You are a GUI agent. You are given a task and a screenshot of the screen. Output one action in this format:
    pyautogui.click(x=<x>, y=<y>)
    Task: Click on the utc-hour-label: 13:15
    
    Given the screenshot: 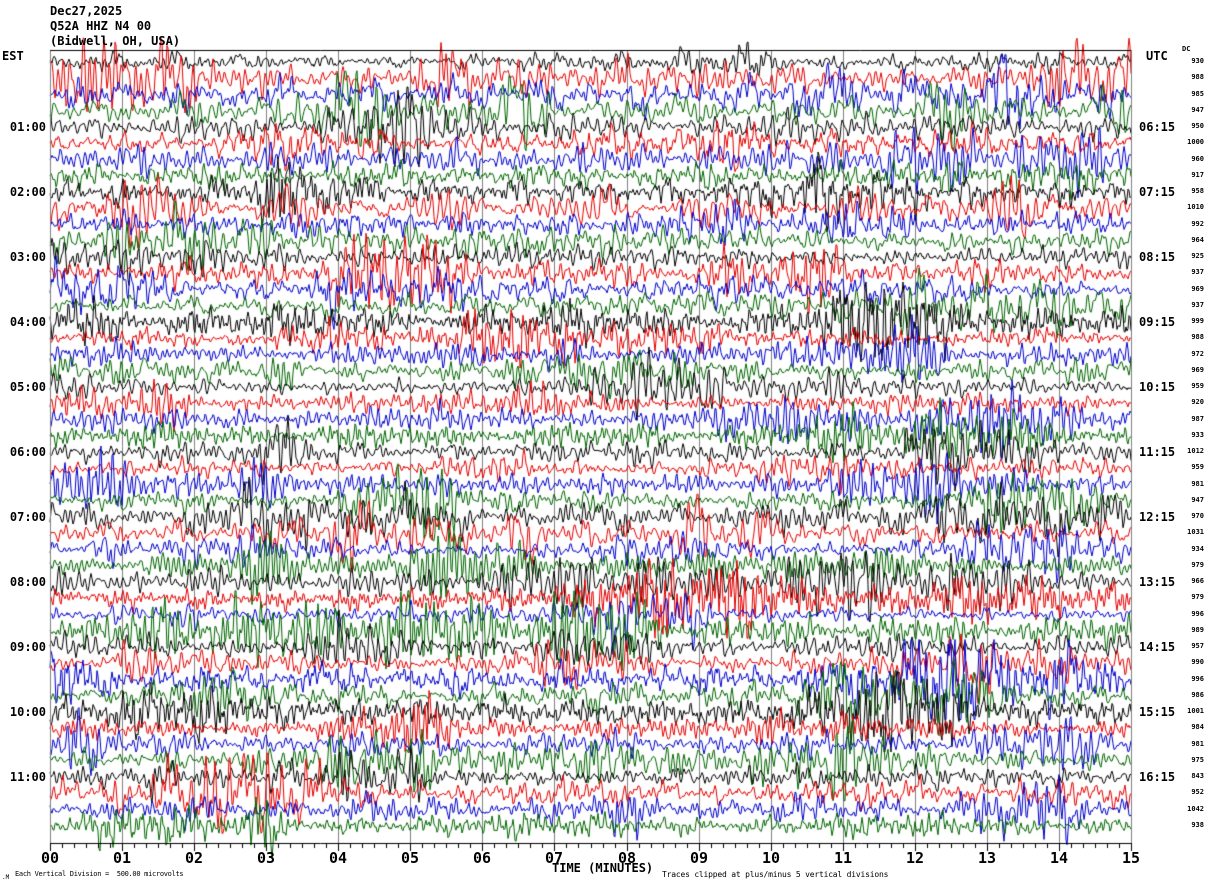 What is the action you would take?
    pyautogui.click(x=1157, y=582)
    